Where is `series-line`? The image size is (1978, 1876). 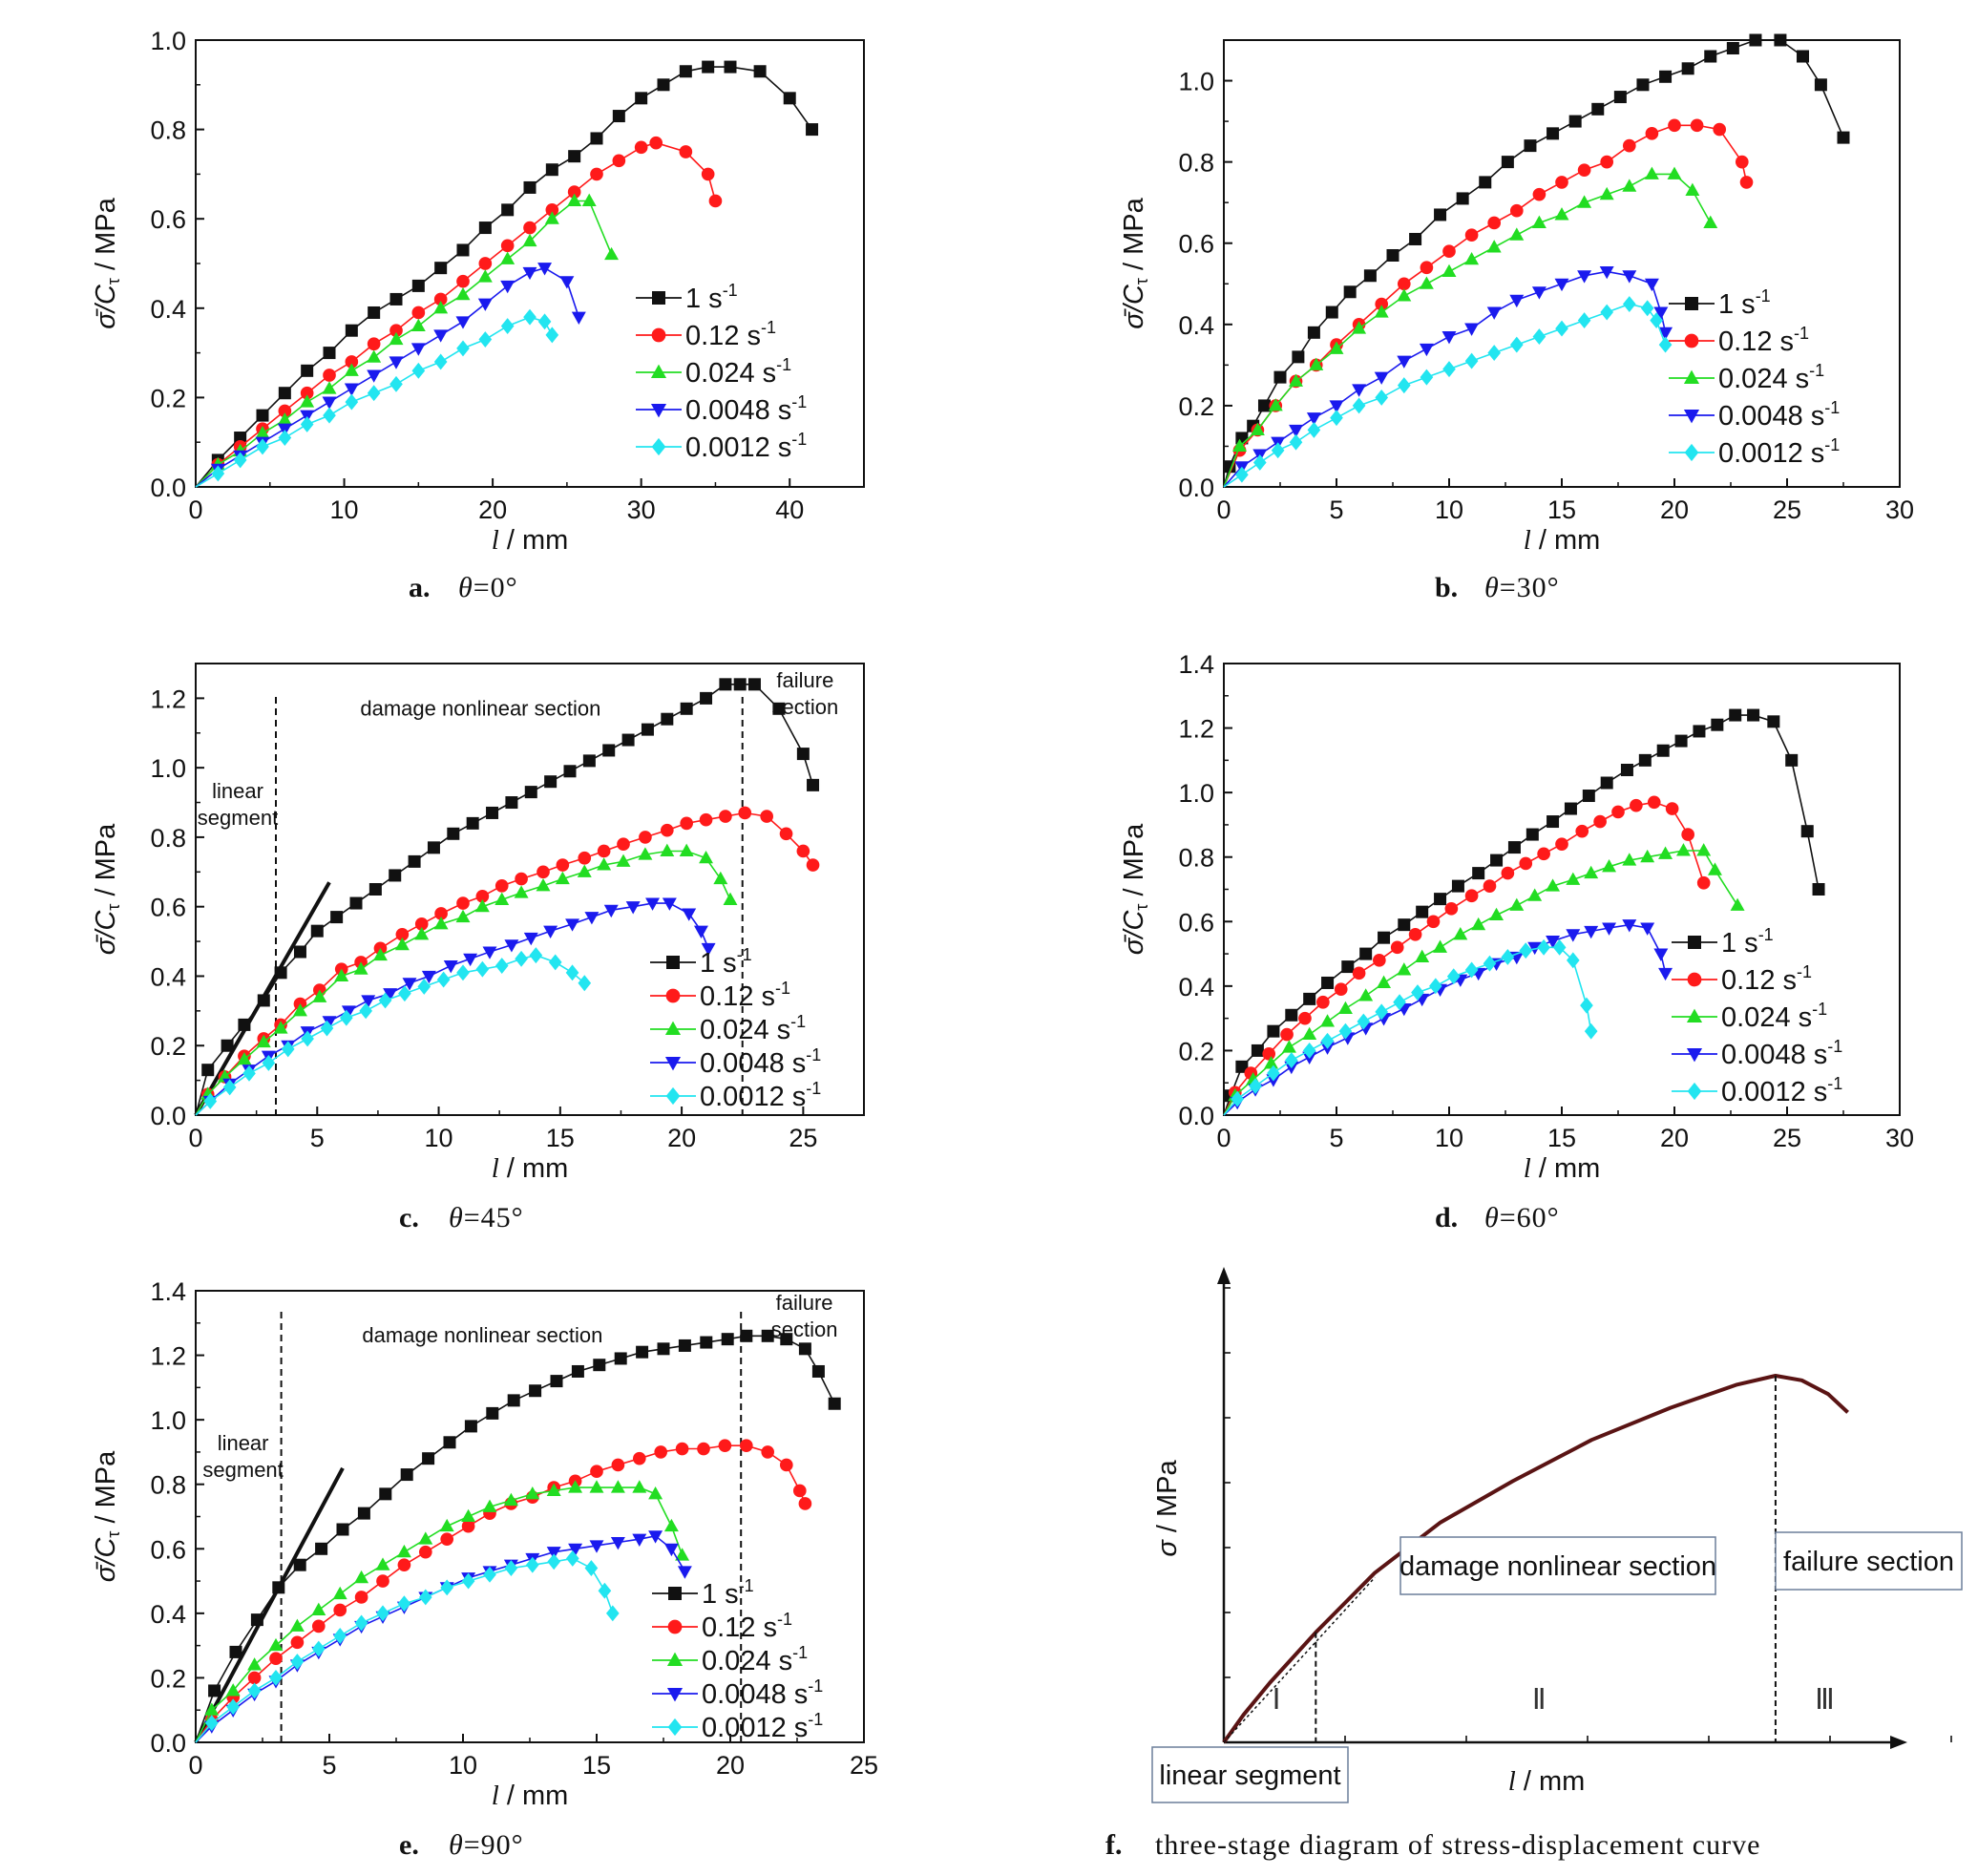 series-line is located at coordinates (390, 1035).